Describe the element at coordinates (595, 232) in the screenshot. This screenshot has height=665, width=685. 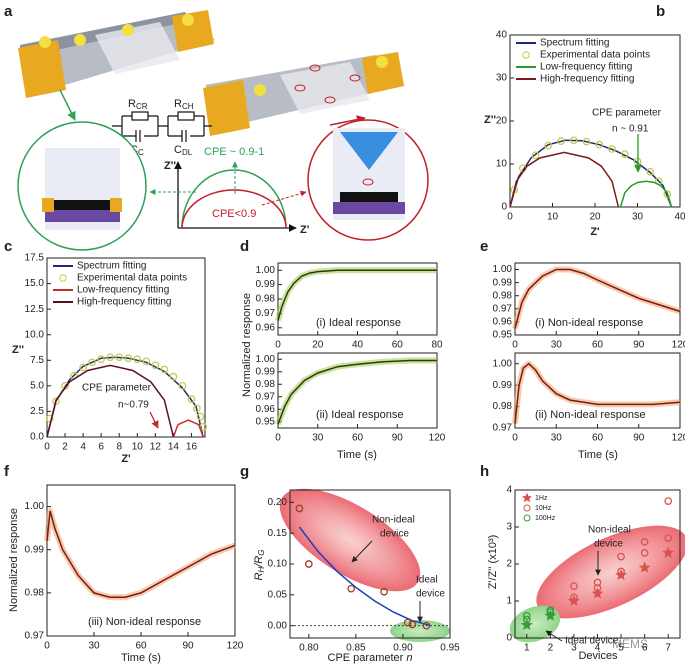
I see `x-axis-label: Z'` at that location.